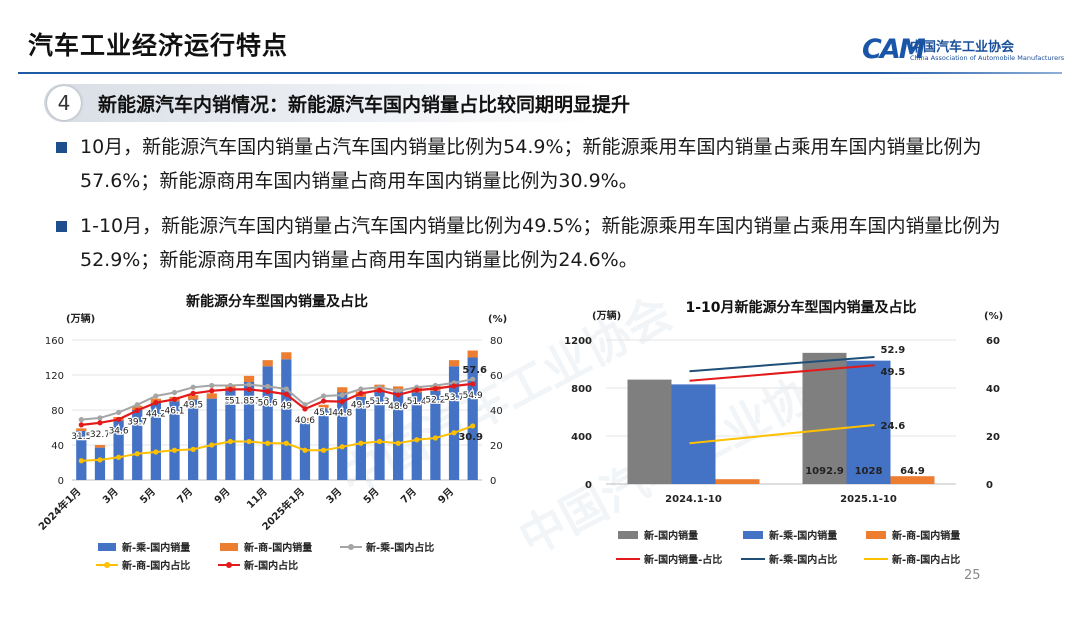 The width and height of the screenshot is (1080, 622). Describe the element at coordinates (474, 370) in the screenshot. I see `passenger-share-label: 57.6` at that location.